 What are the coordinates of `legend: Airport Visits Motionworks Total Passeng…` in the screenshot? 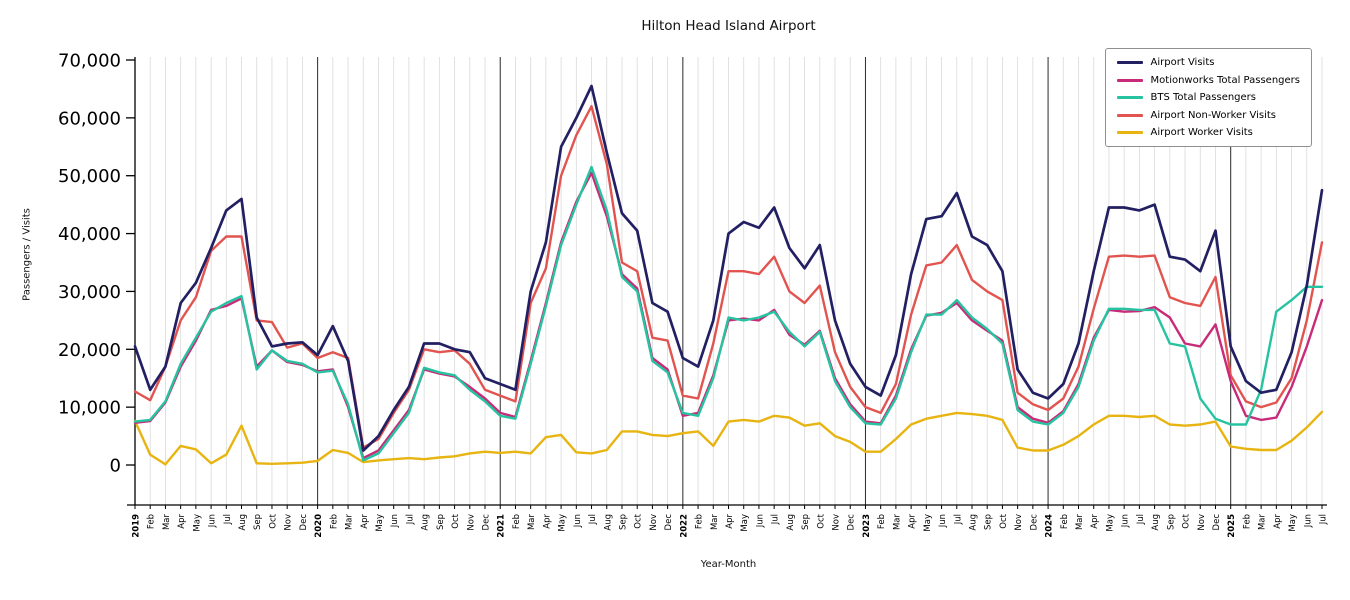 It's located at (1208, 97).